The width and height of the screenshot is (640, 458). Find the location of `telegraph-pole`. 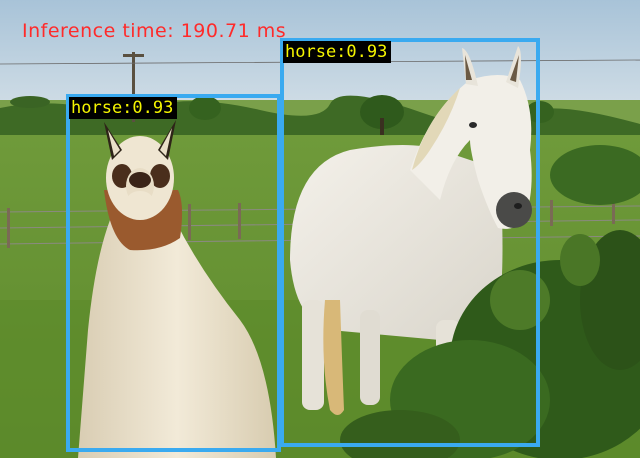

telegraph-pole is located at coordinates (133, 87).